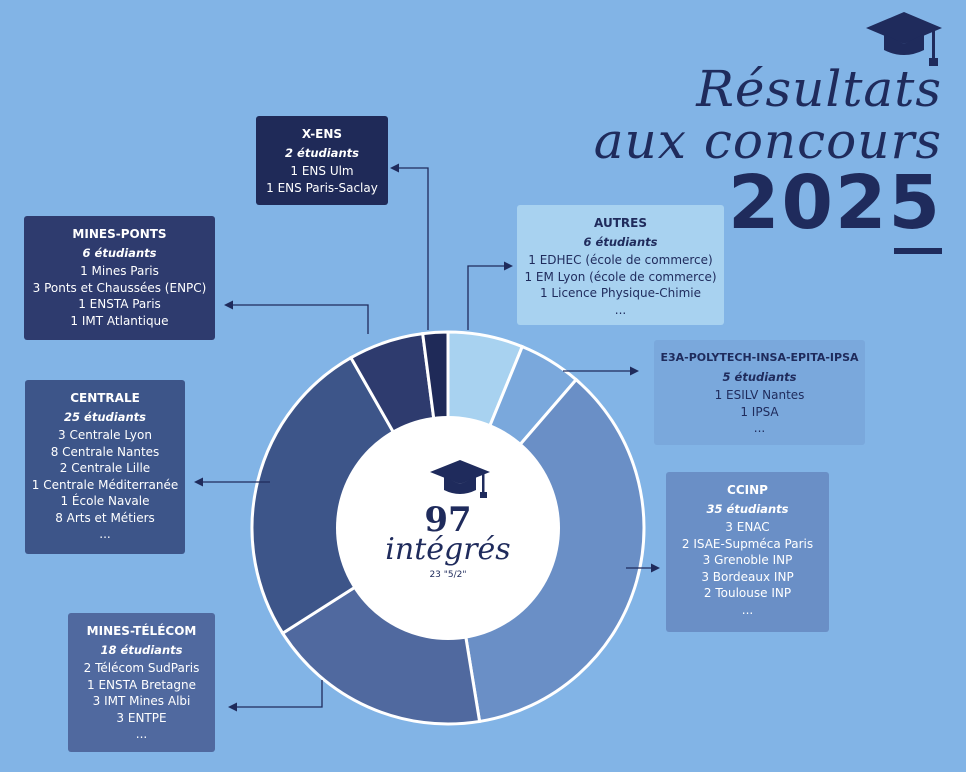 The image size is (966, 772). I want to click on box-line: 3 Grenoble INP, so click(747, 560).